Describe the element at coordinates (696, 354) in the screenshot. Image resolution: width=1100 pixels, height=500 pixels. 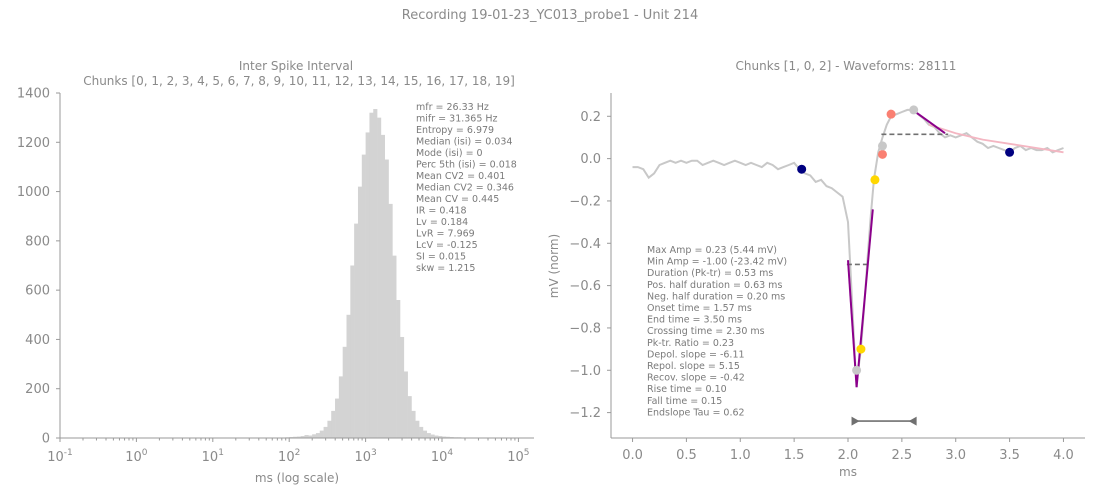
I see `waveform-stat-line: Depol. slope = -6.11` at that location.